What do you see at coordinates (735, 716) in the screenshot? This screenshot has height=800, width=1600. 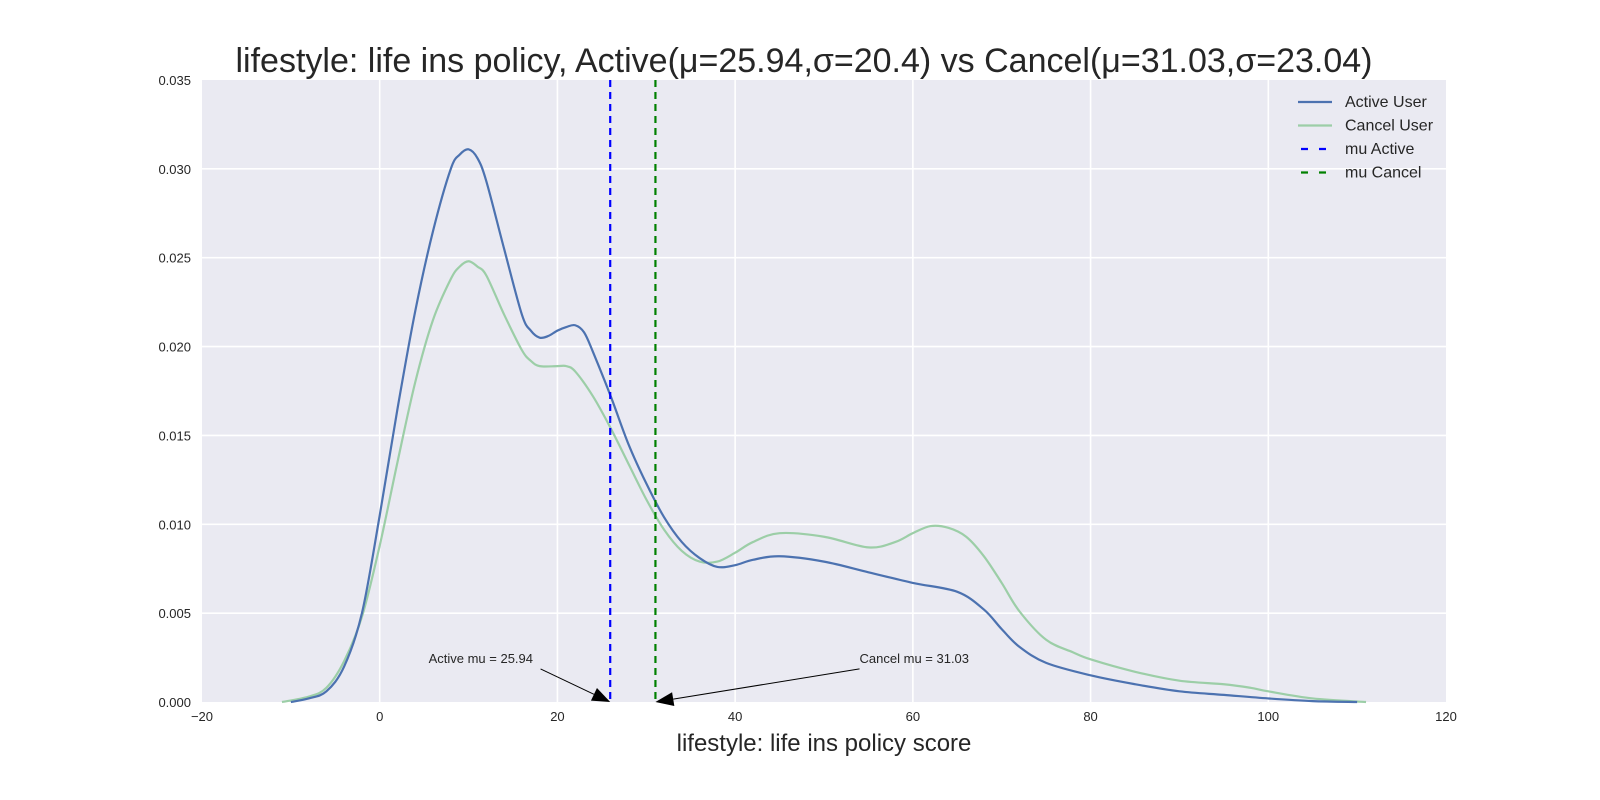 I see `x-tick-label: 40` at bounding box center [735, 716].